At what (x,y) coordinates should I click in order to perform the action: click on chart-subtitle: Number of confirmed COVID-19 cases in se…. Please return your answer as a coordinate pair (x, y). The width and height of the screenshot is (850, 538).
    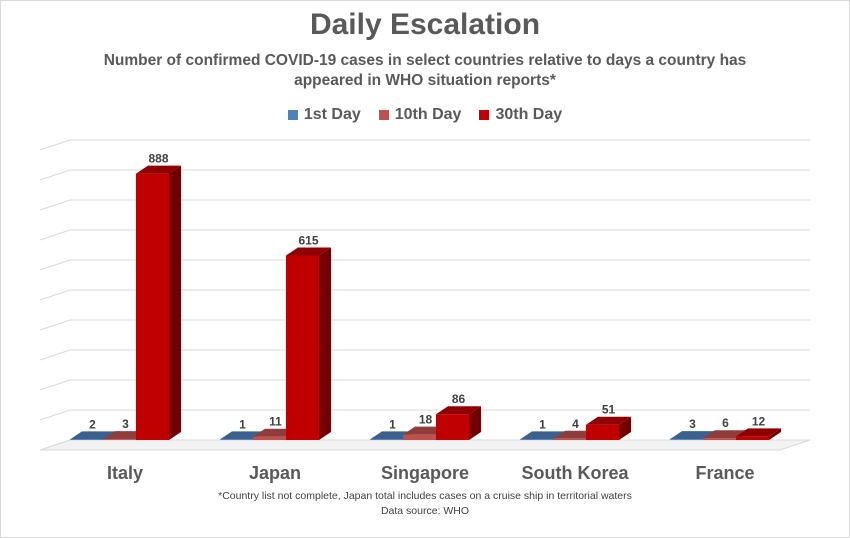
    Looking at the image, I should click on (425, 70).